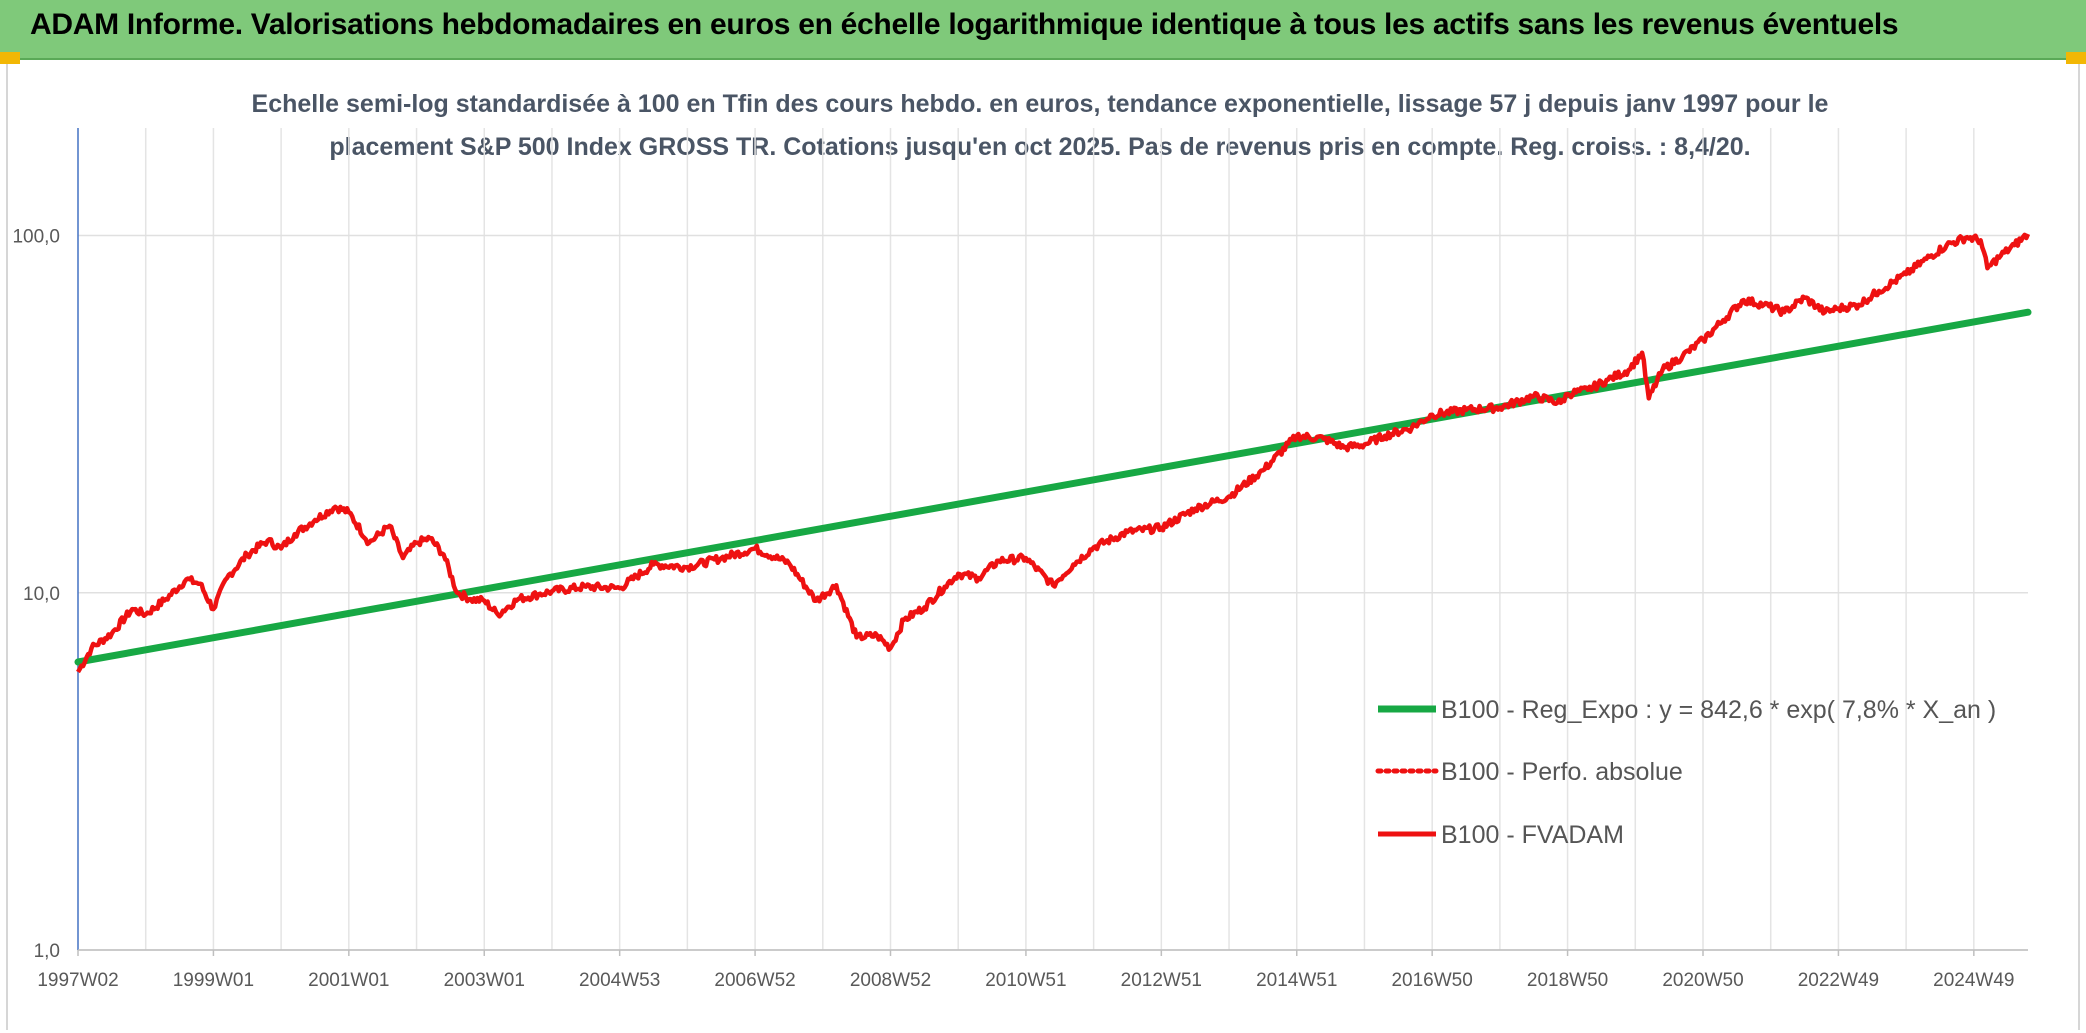  I want to click on x-tick-label: 2006W52, so click(754, 980).